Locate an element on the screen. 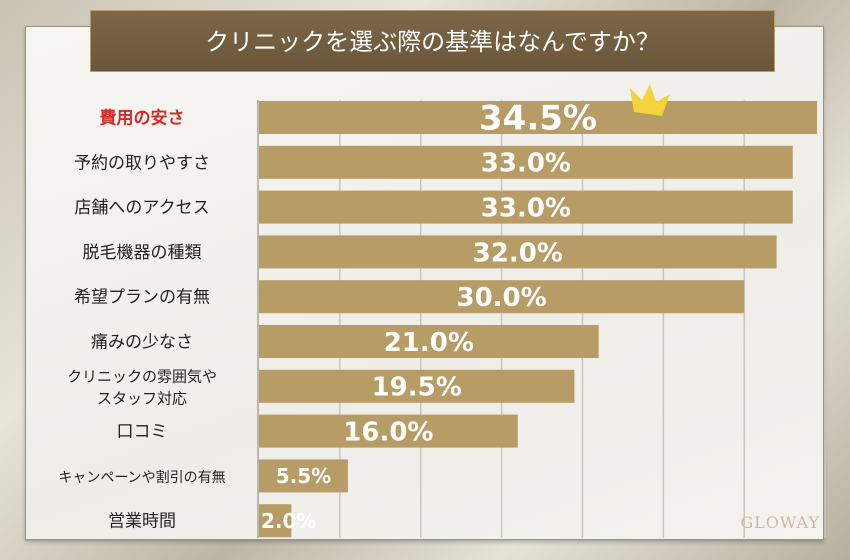  category-label: キャンペーンや割引の有無 is located at coordinates (141, 477).